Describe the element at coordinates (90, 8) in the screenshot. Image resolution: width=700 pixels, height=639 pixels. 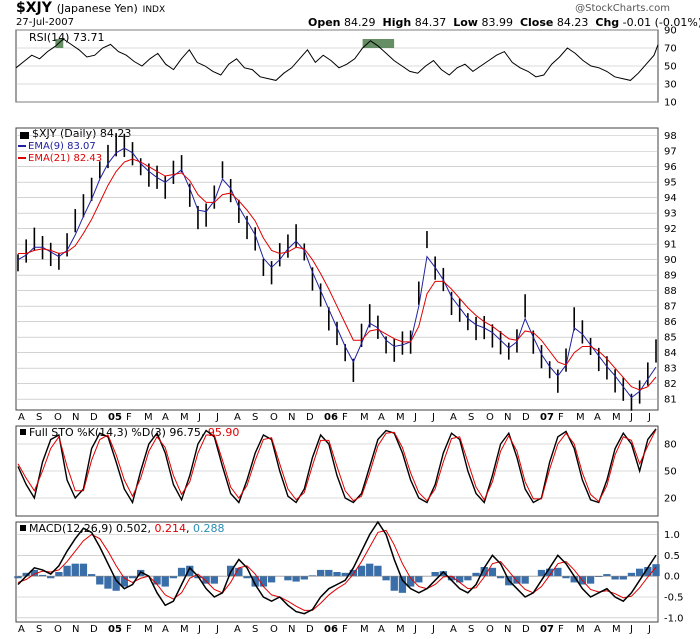
I see `chart-symbol: $XJY (Japanese Yen) INDX` at that location.